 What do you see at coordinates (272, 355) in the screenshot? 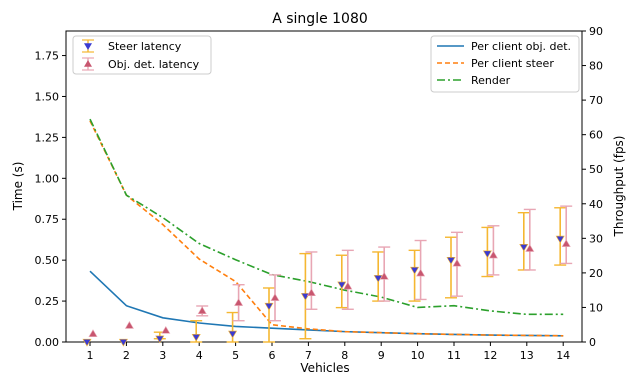
I see `x-tick-label: 6` at bounding box center [272, 355].